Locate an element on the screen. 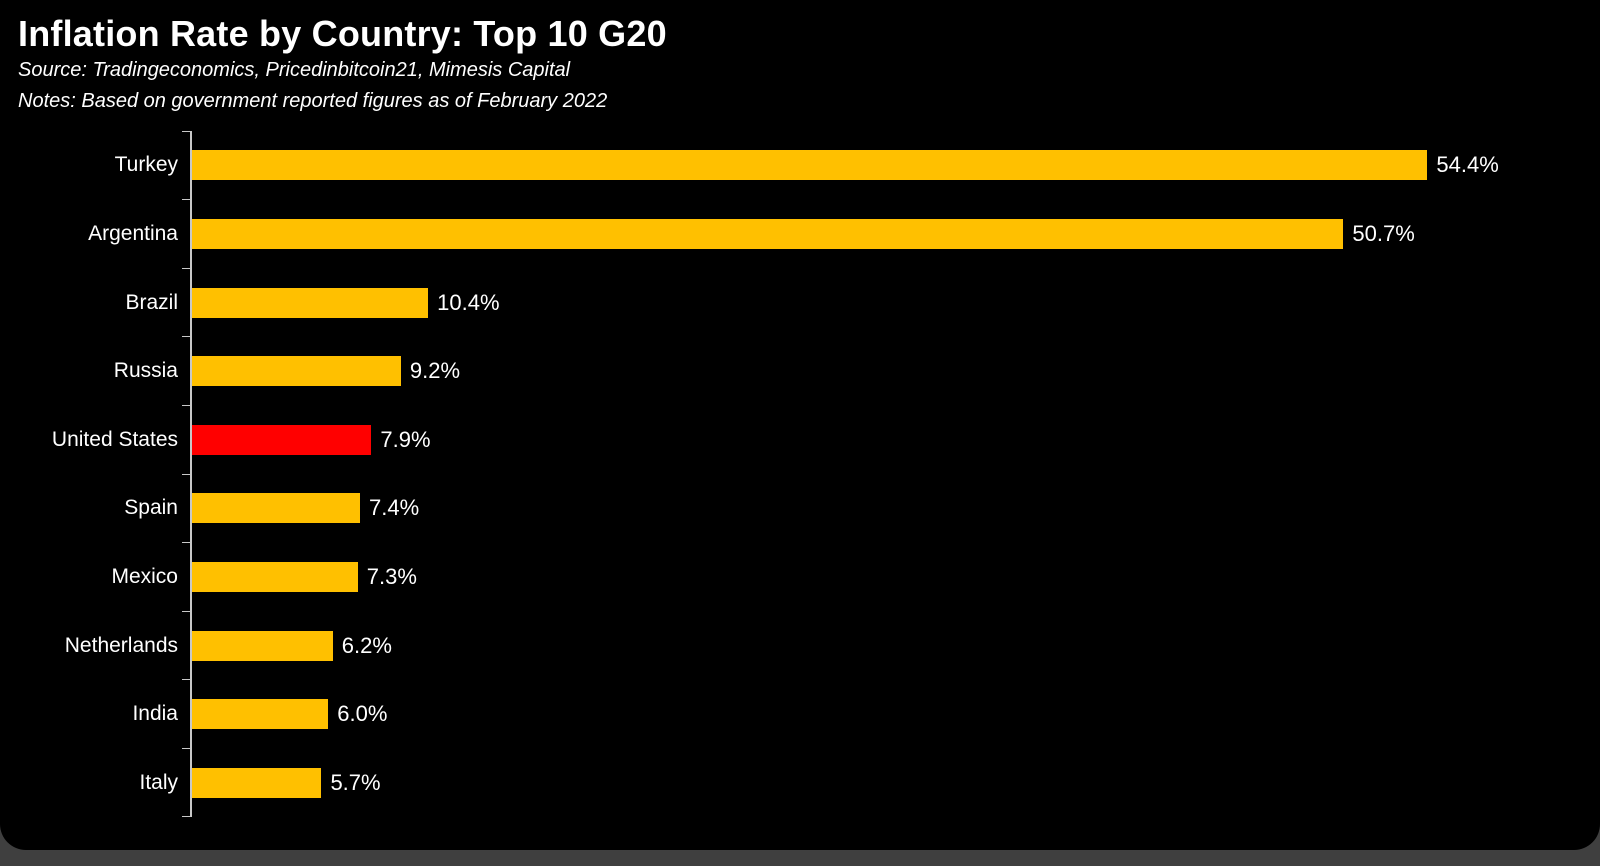  category-label: Brazil is located at coordinates (151, 302).